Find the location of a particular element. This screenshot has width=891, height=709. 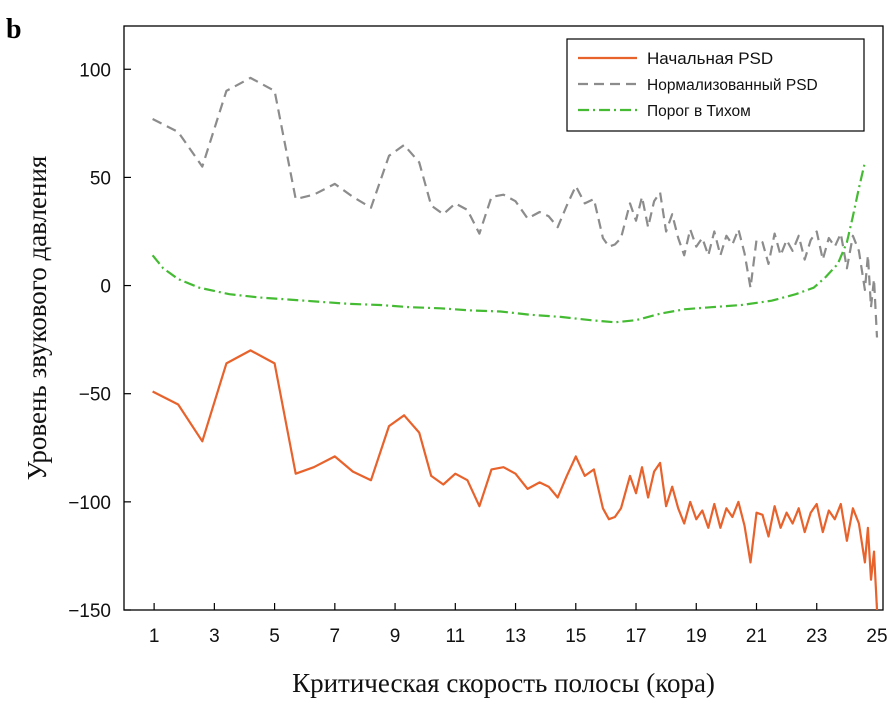

x-tick-label: 23 is located at coordinates (816, 636).